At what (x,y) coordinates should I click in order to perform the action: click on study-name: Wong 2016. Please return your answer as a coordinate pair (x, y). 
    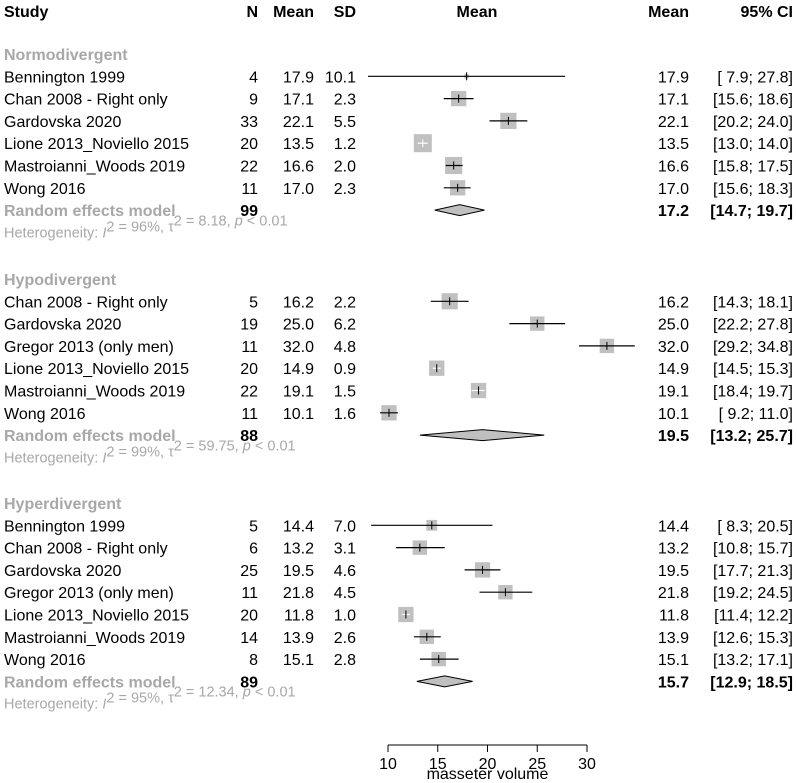
    Looking at the image, I should click on (45, 189).